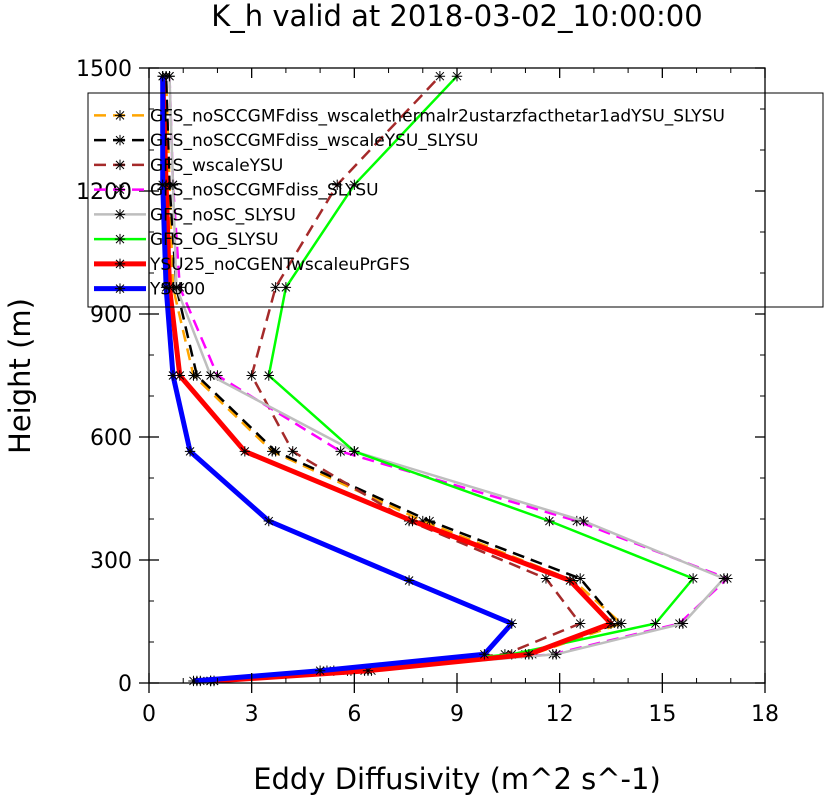 This screenshot has width=826, height=796. I want to click on x-axis-label: Eddy Diffusivity (m^2 s^-1), so click(457, 779).